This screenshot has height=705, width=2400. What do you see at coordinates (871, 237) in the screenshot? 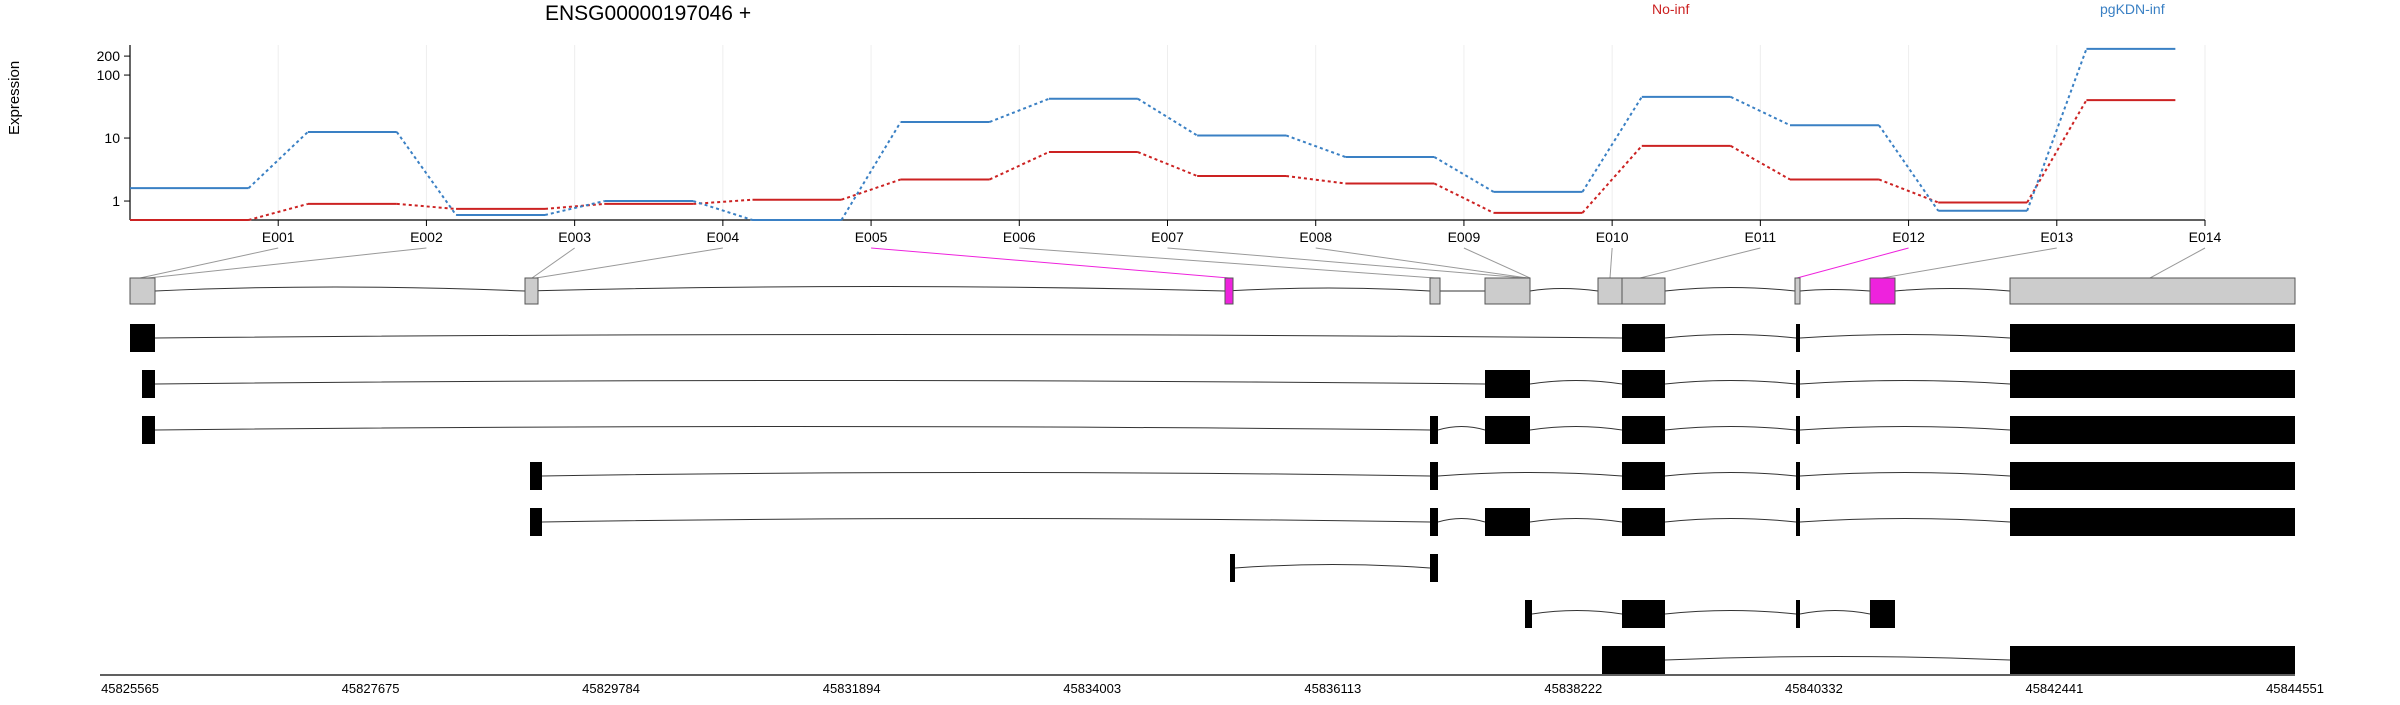
I see `x-tick-label: E005` at bounding box center [871, 237].